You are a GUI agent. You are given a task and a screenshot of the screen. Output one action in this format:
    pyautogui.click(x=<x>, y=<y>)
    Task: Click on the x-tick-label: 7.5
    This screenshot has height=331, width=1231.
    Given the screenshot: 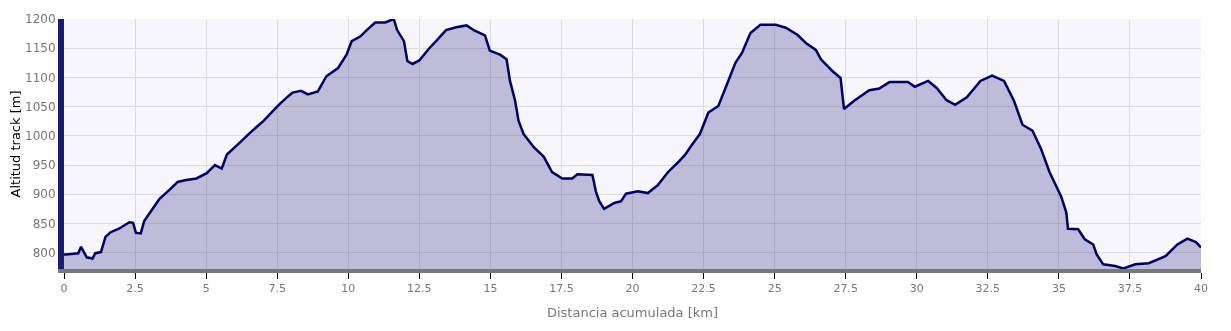 What is the action you would take?
    pyautogui.click(x=277, y=289)
    